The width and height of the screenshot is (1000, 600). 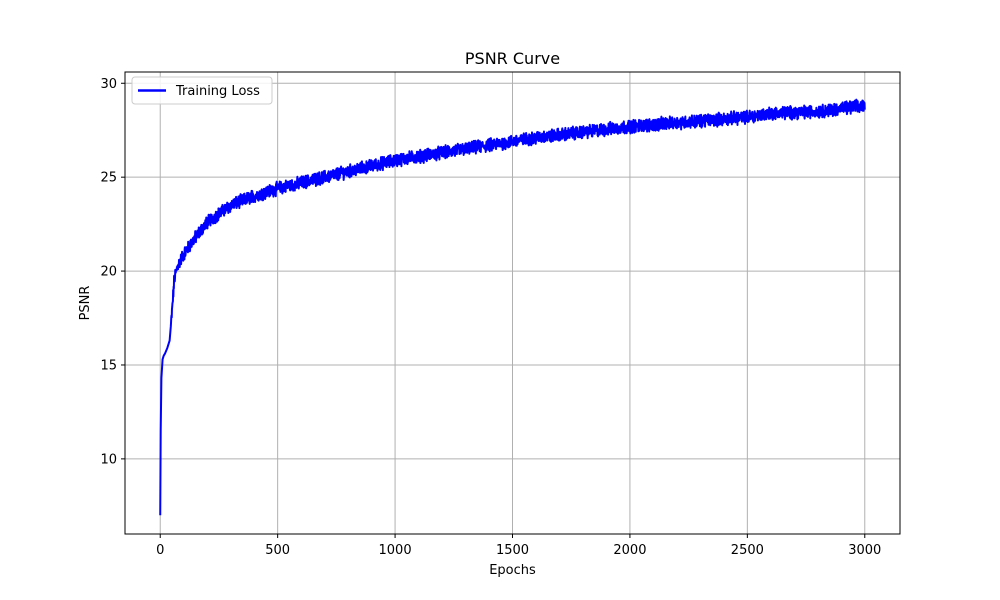 What do you see at coordinates (108, 178) in the screenshot?
I see `y-tick-label: 25` at bounding box center [108, 178].